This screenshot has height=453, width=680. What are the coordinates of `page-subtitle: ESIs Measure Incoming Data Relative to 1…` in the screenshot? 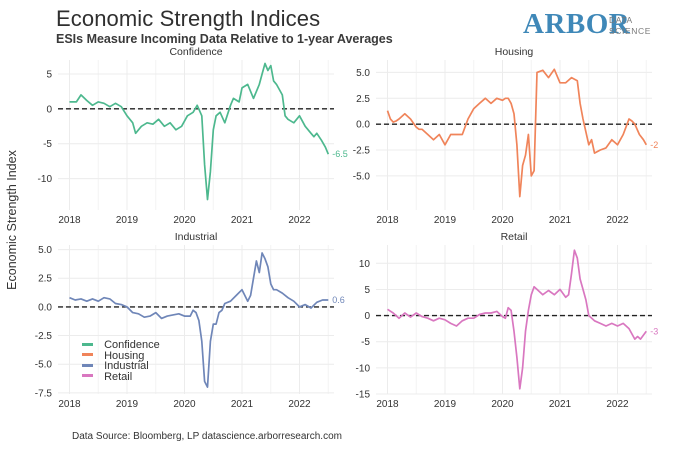 It's located at (224, 39).